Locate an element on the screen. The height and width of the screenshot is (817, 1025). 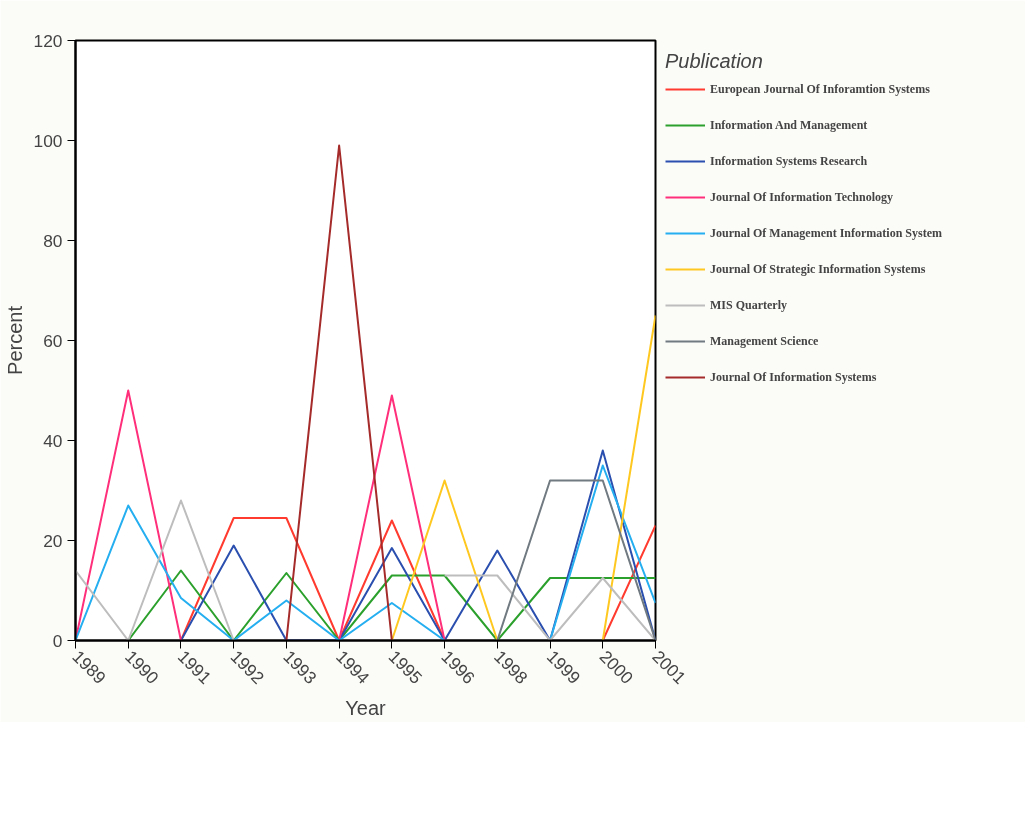
y-tick-label: 80 is located at coordinates (53, 240).